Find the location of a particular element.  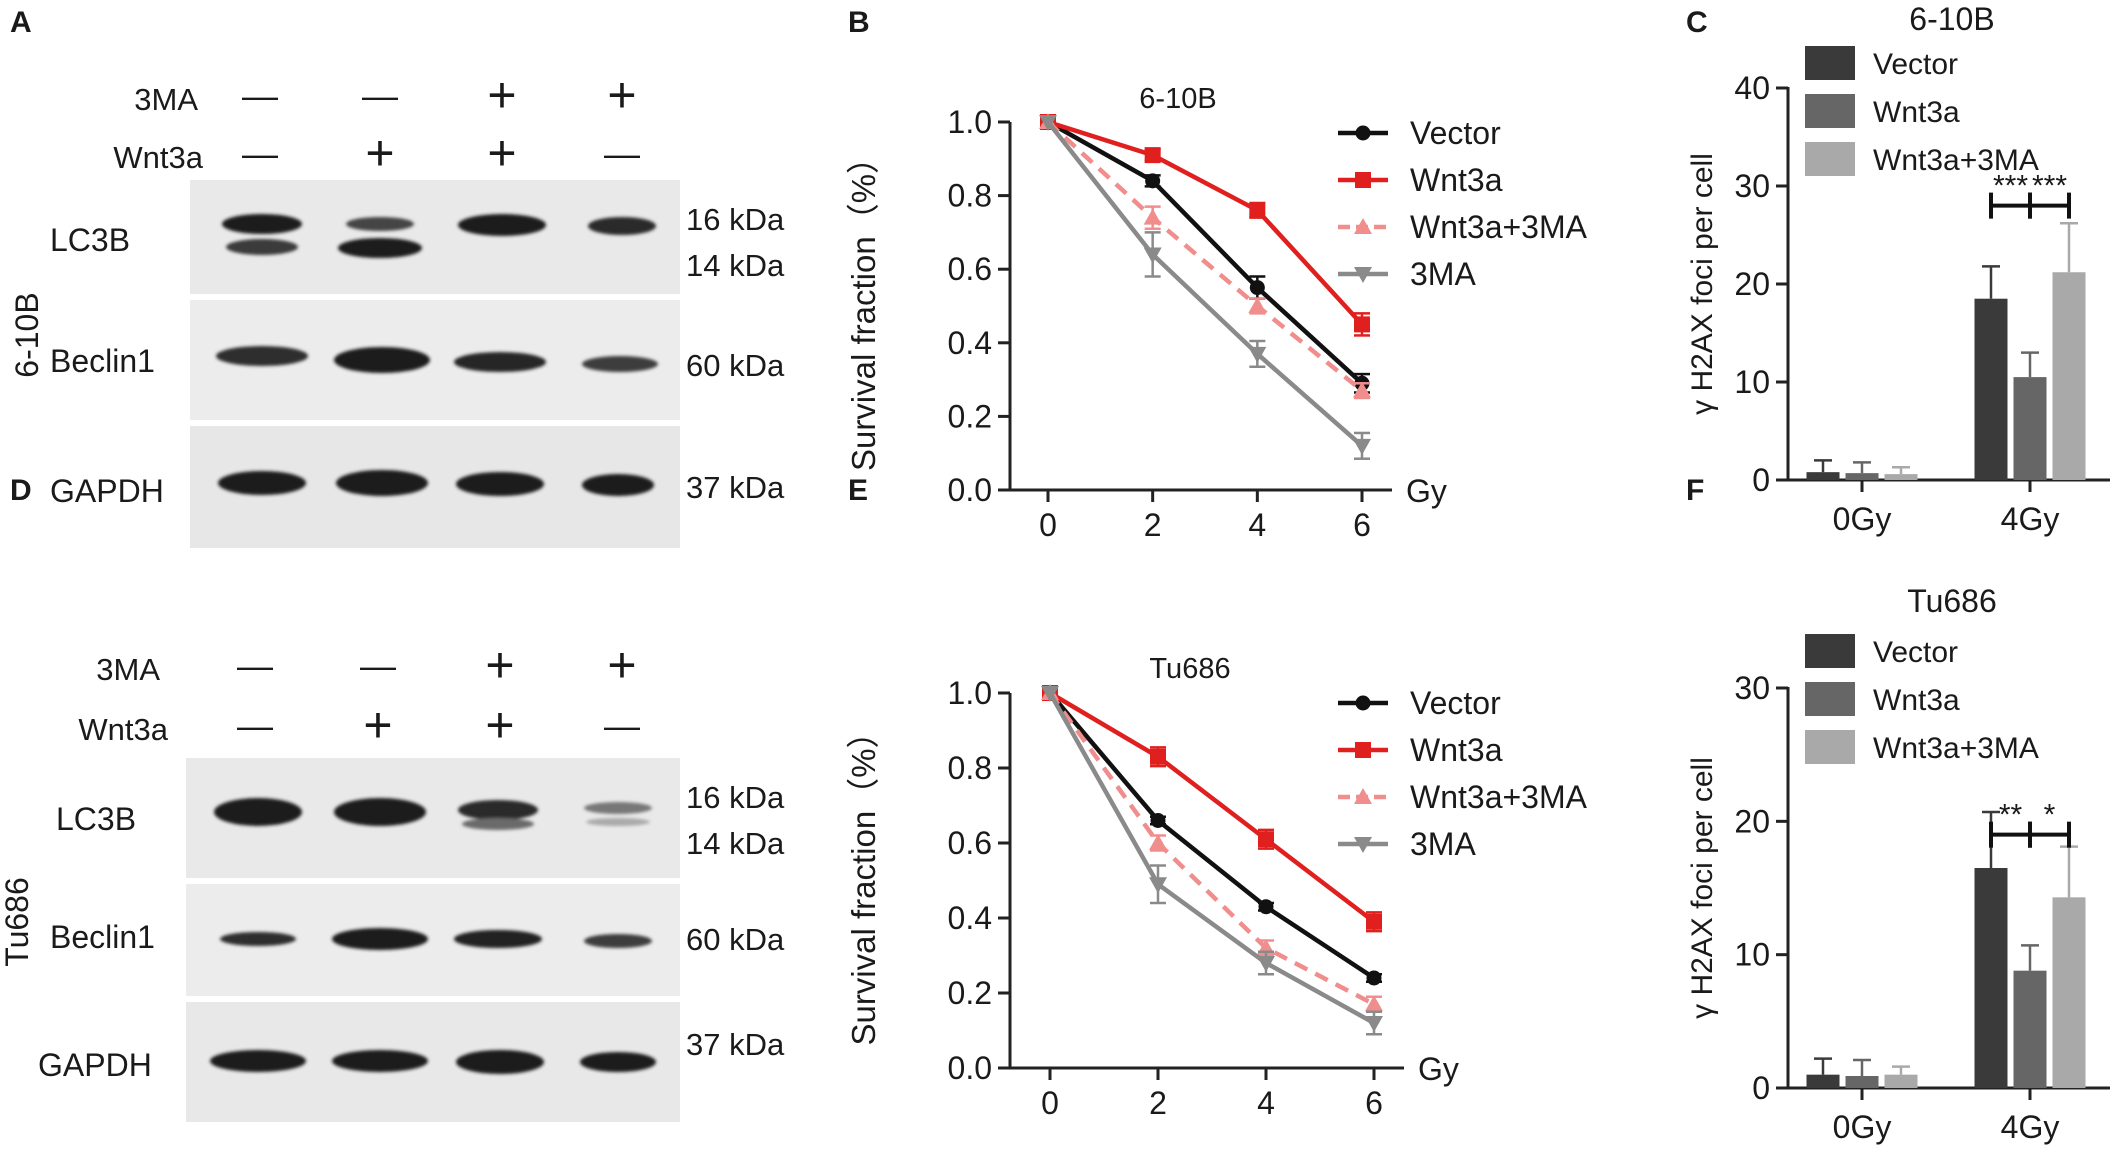

y-axis-title: Survival fraction（%） is located at coordinates (863, 306).